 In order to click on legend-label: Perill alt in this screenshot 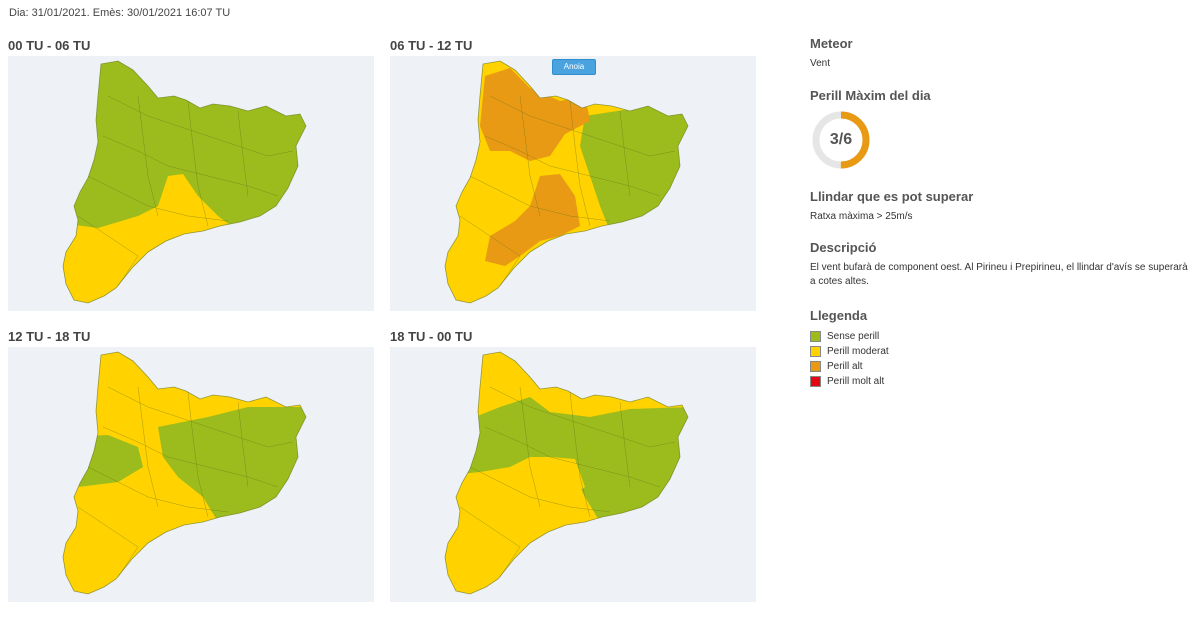, I will do `click(845, 366)`.